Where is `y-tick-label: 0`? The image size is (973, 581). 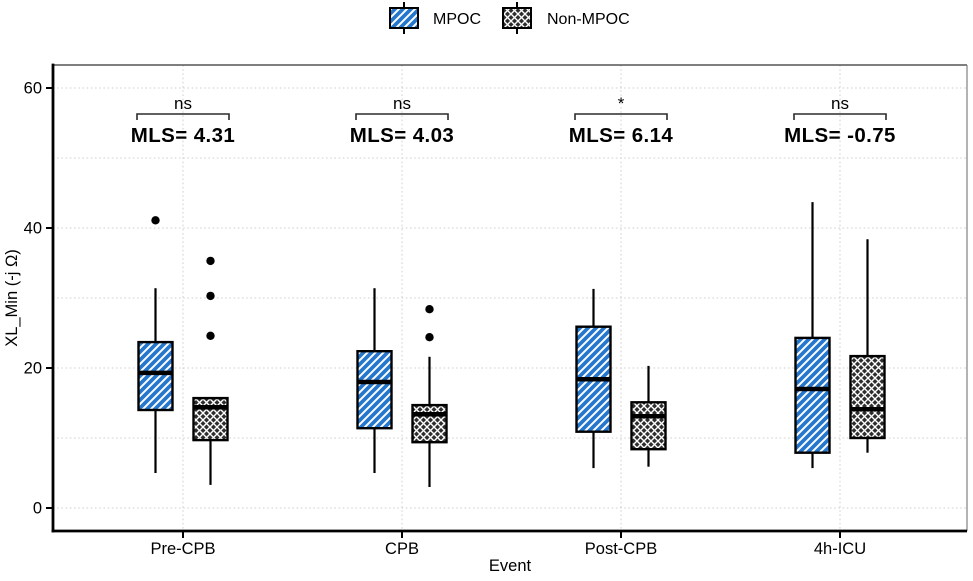
y-tick-label: 0 is located at coordinates (37, 509).